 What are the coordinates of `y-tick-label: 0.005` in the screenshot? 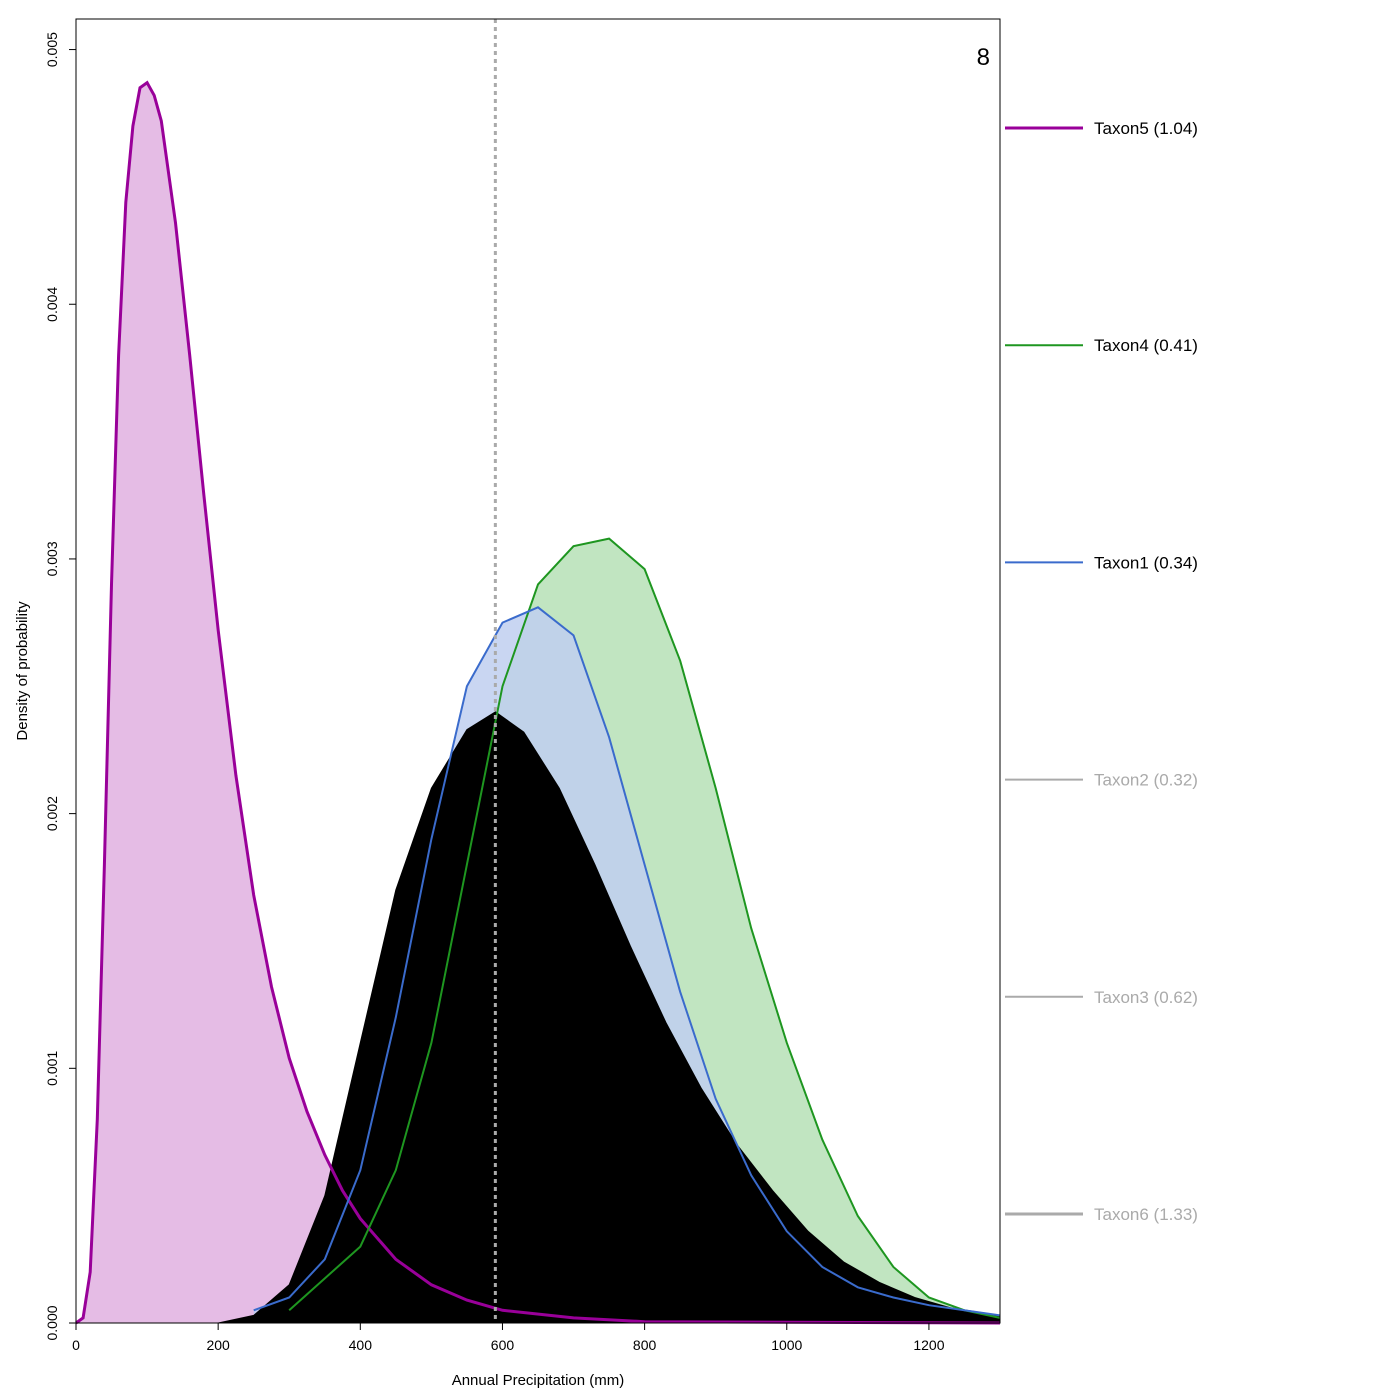 It's located at (52, 49).